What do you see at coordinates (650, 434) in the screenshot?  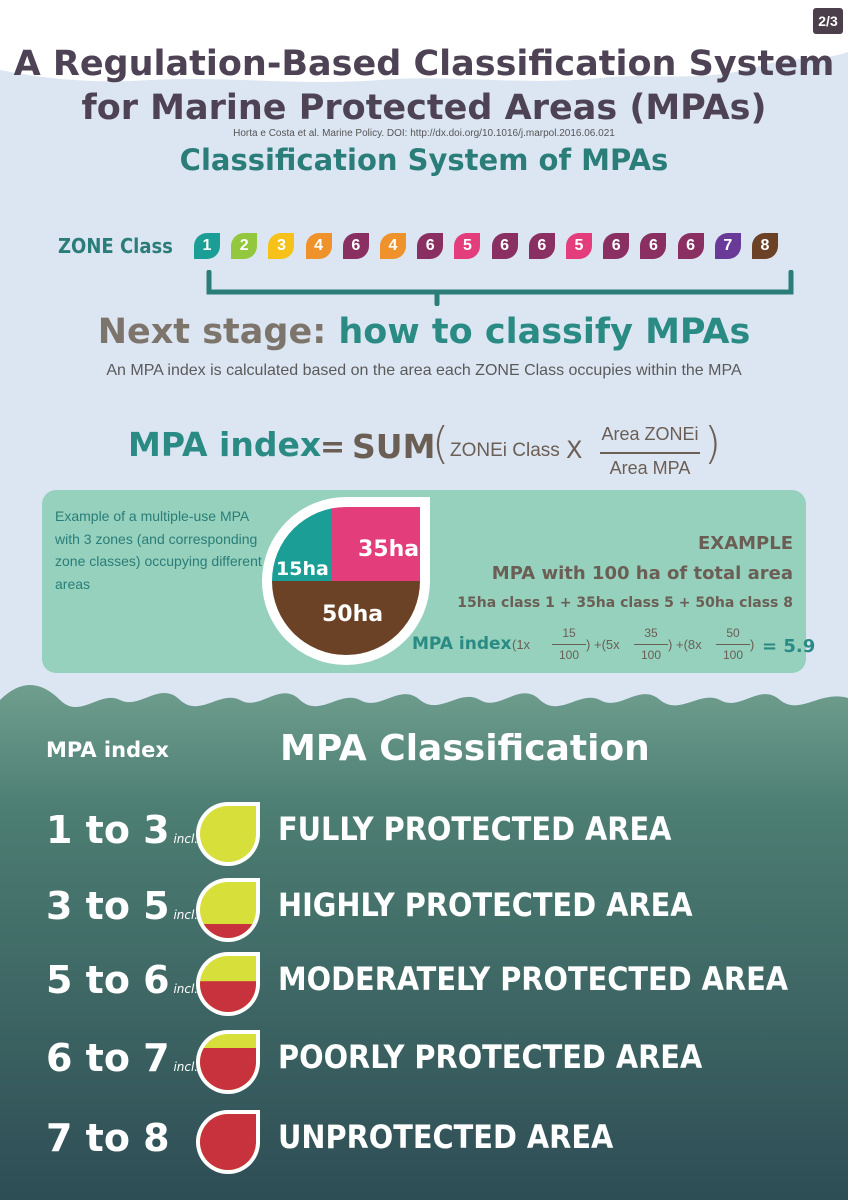 I see `formula-numerator: Area ZONEi` at bounding box center [650, 434].